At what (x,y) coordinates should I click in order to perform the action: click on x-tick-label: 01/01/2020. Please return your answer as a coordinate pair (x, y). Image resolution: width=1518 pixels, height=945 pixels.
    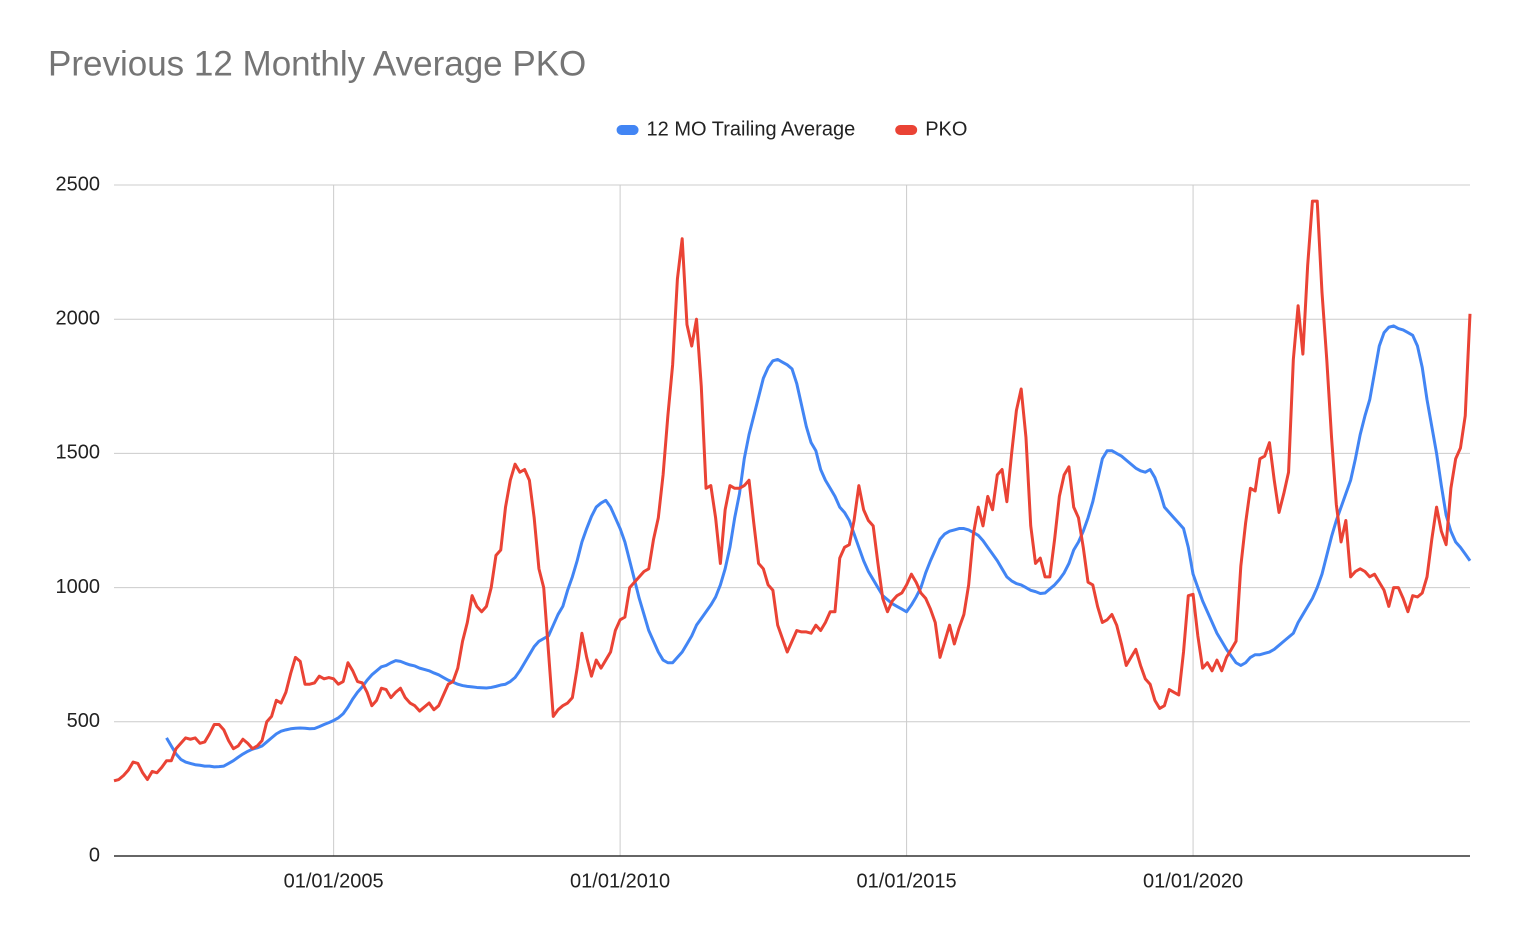
    Looking at the image, I should click on (1193, 881).